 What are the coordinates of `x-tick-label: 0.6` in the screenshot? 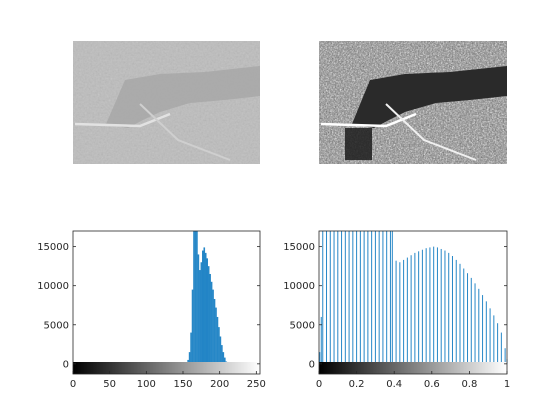 It's located at (432, 384).